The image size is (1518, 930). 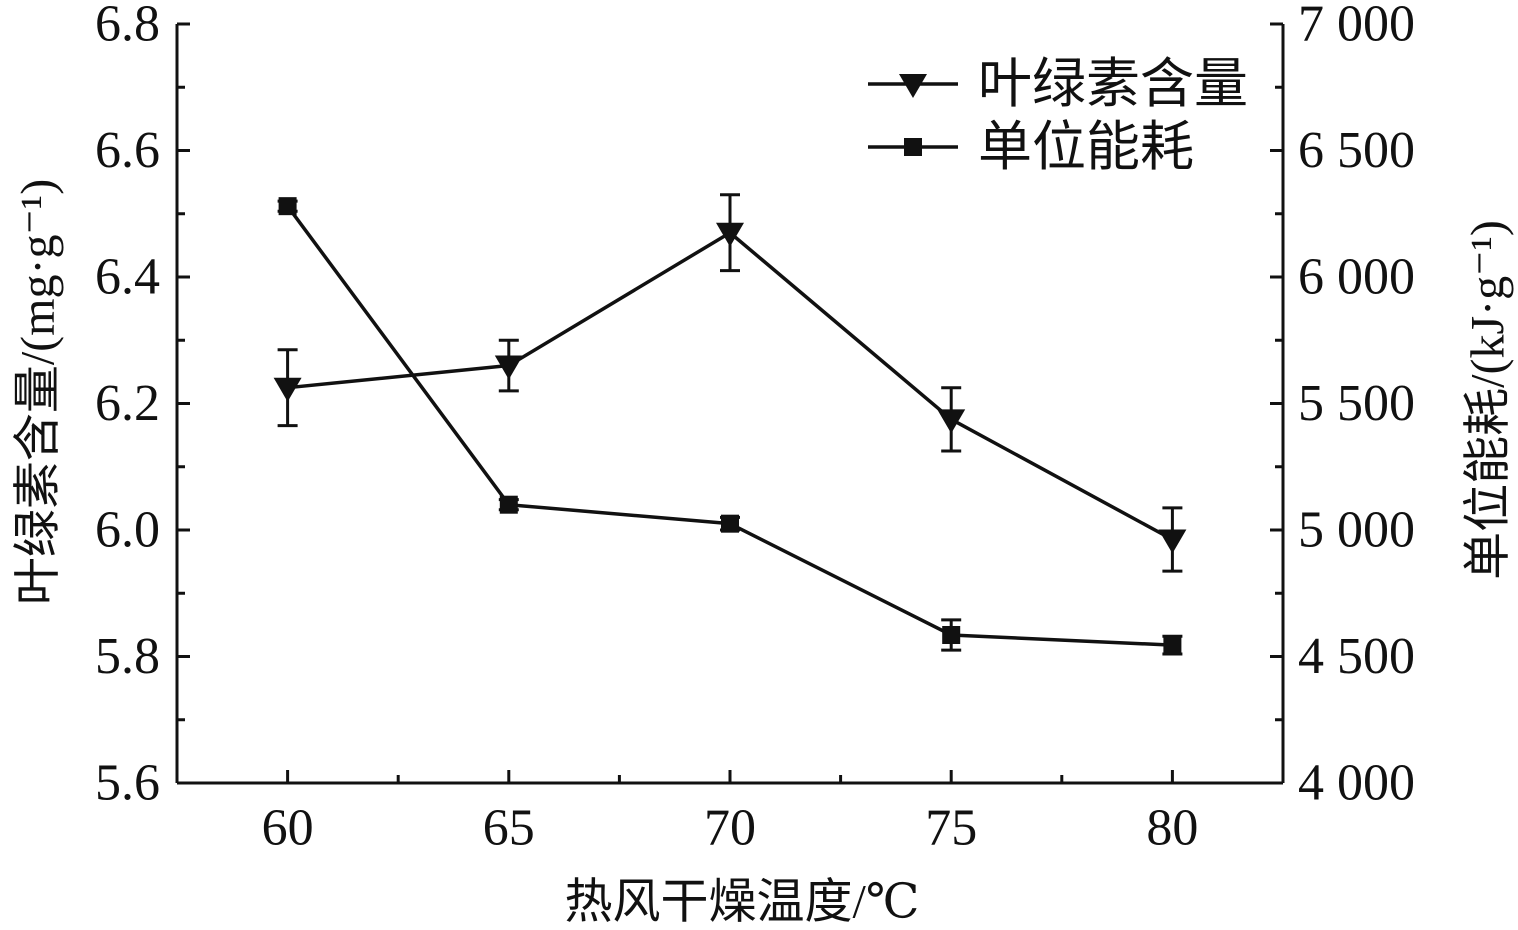 What do you see at coordinates (1113, 84) in the screenshot?
I see `legend-label-chlorophyll-content: 叶绿素含量` at bounding box center [1113, 84].